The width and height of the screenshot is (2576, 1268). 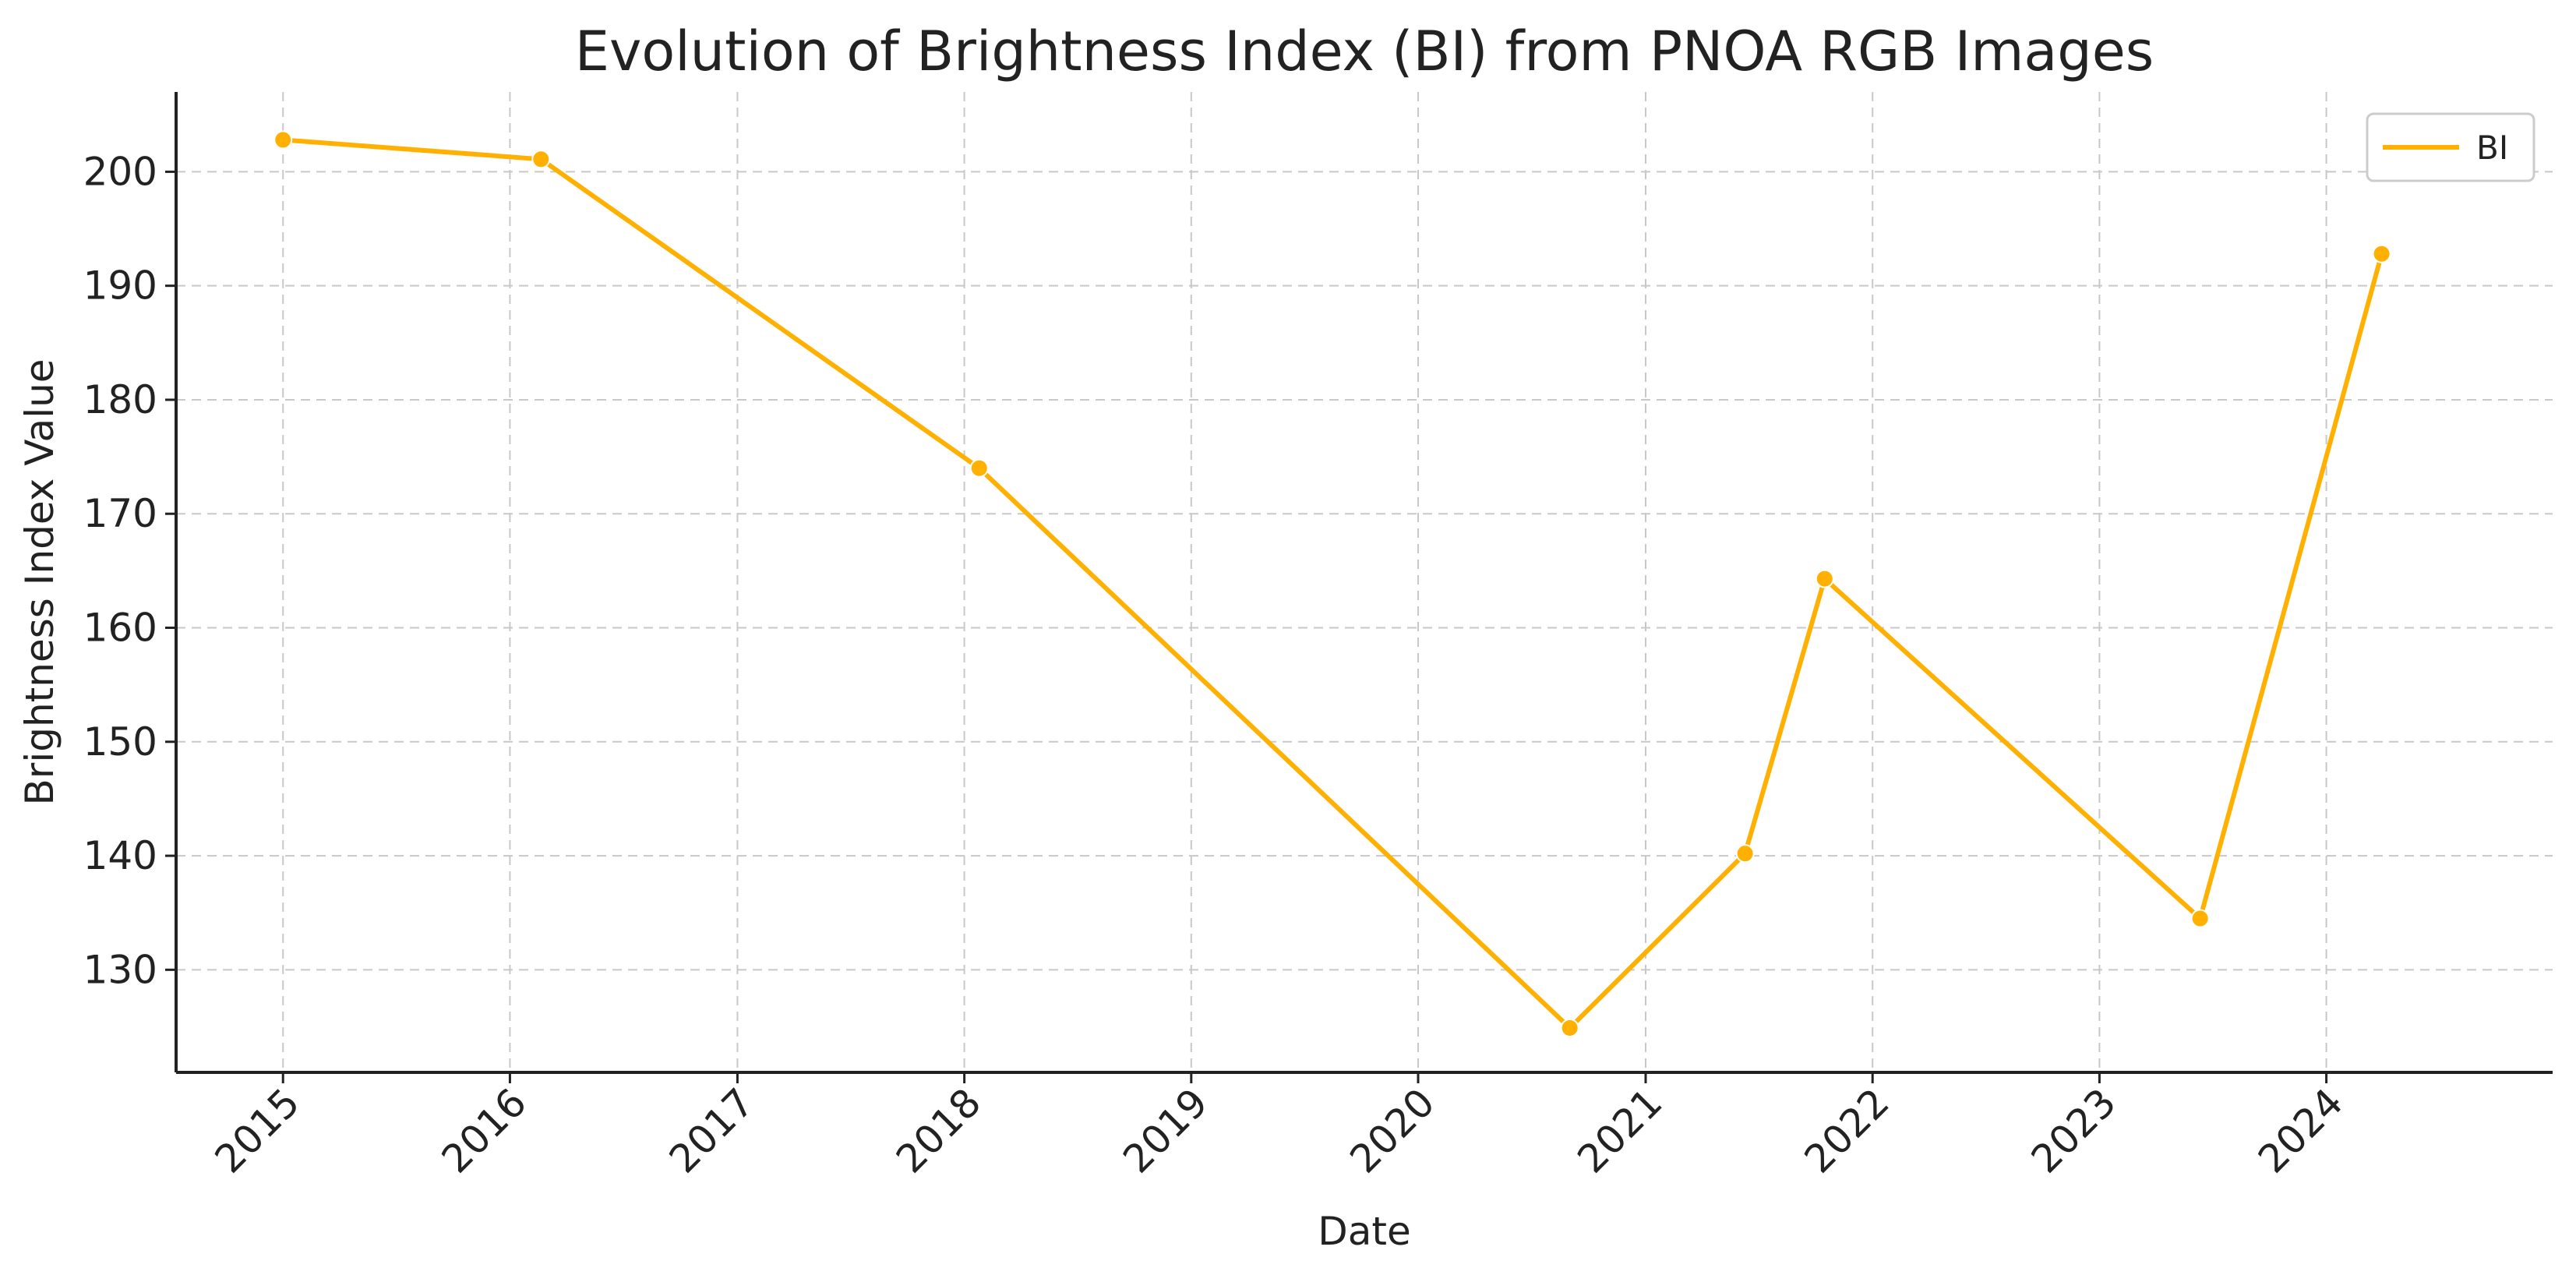 I want to click on y-axis-label: Brightness Index Value, so click(x=39, y=582).